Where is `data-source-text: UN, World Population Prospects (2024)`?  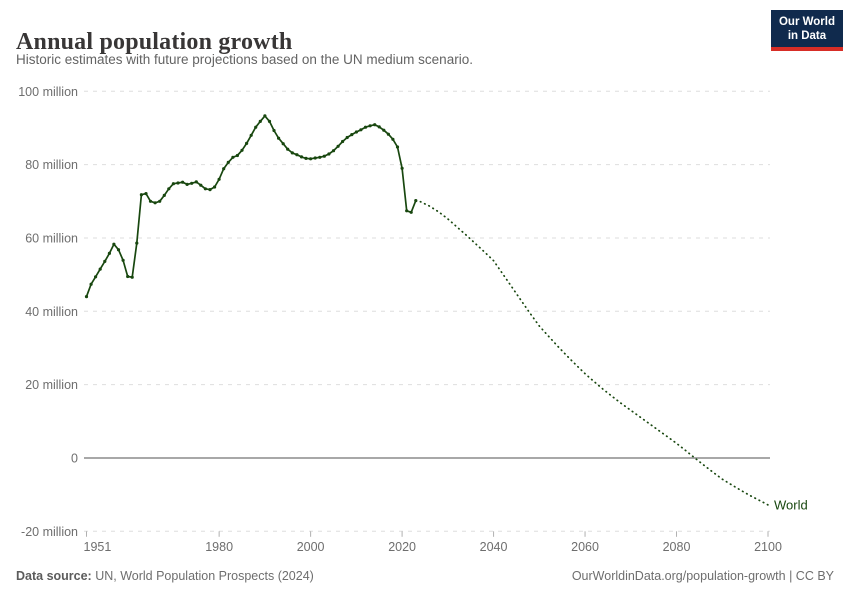 data-source-text: UN, World Population Prospects (2024) is located at coordinates (202, 576).